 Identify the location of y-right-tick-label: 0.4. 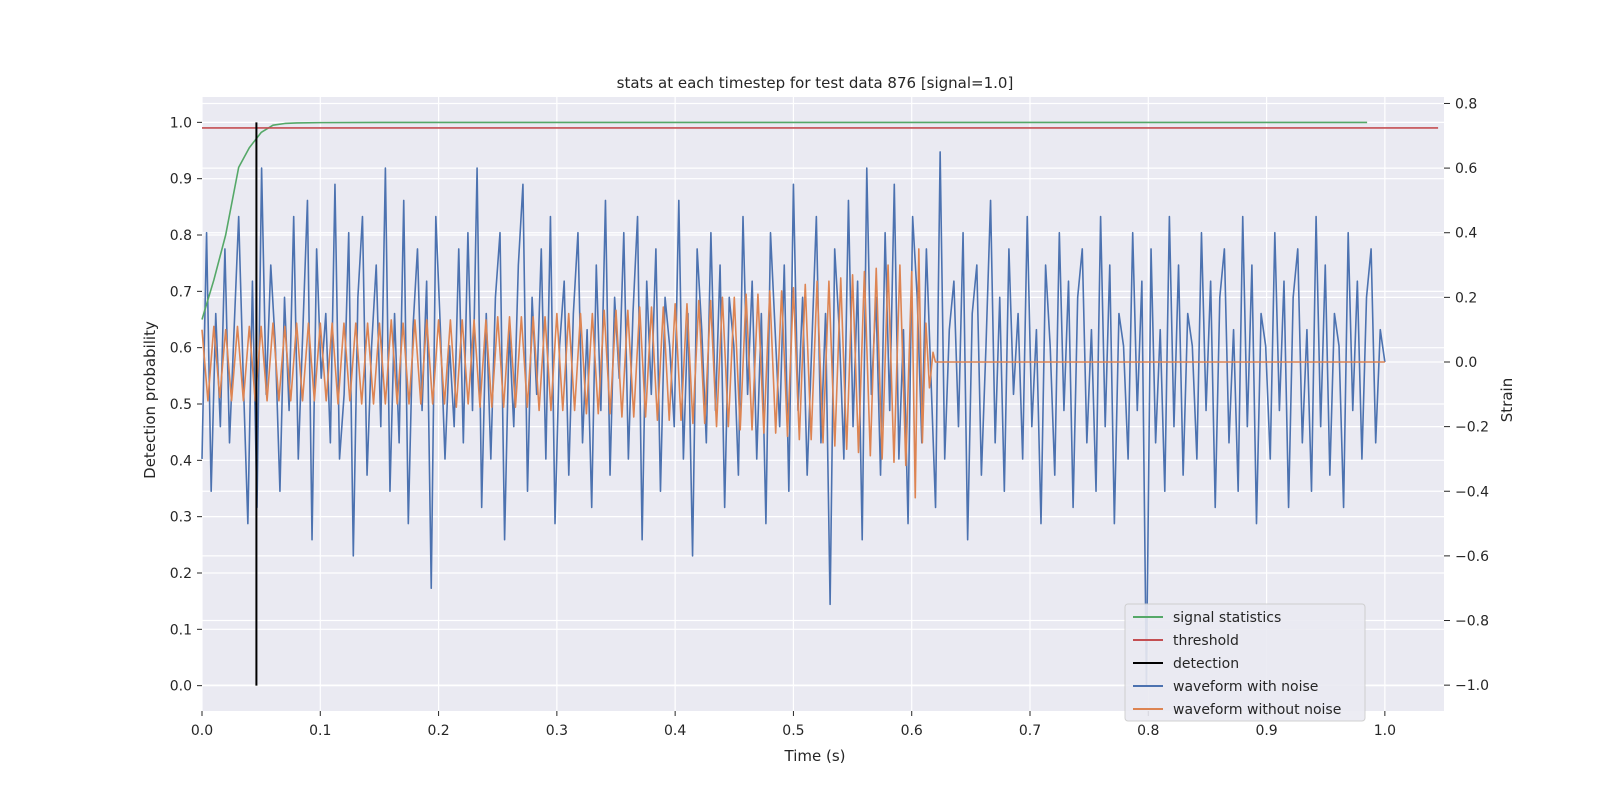
(1466, 234).